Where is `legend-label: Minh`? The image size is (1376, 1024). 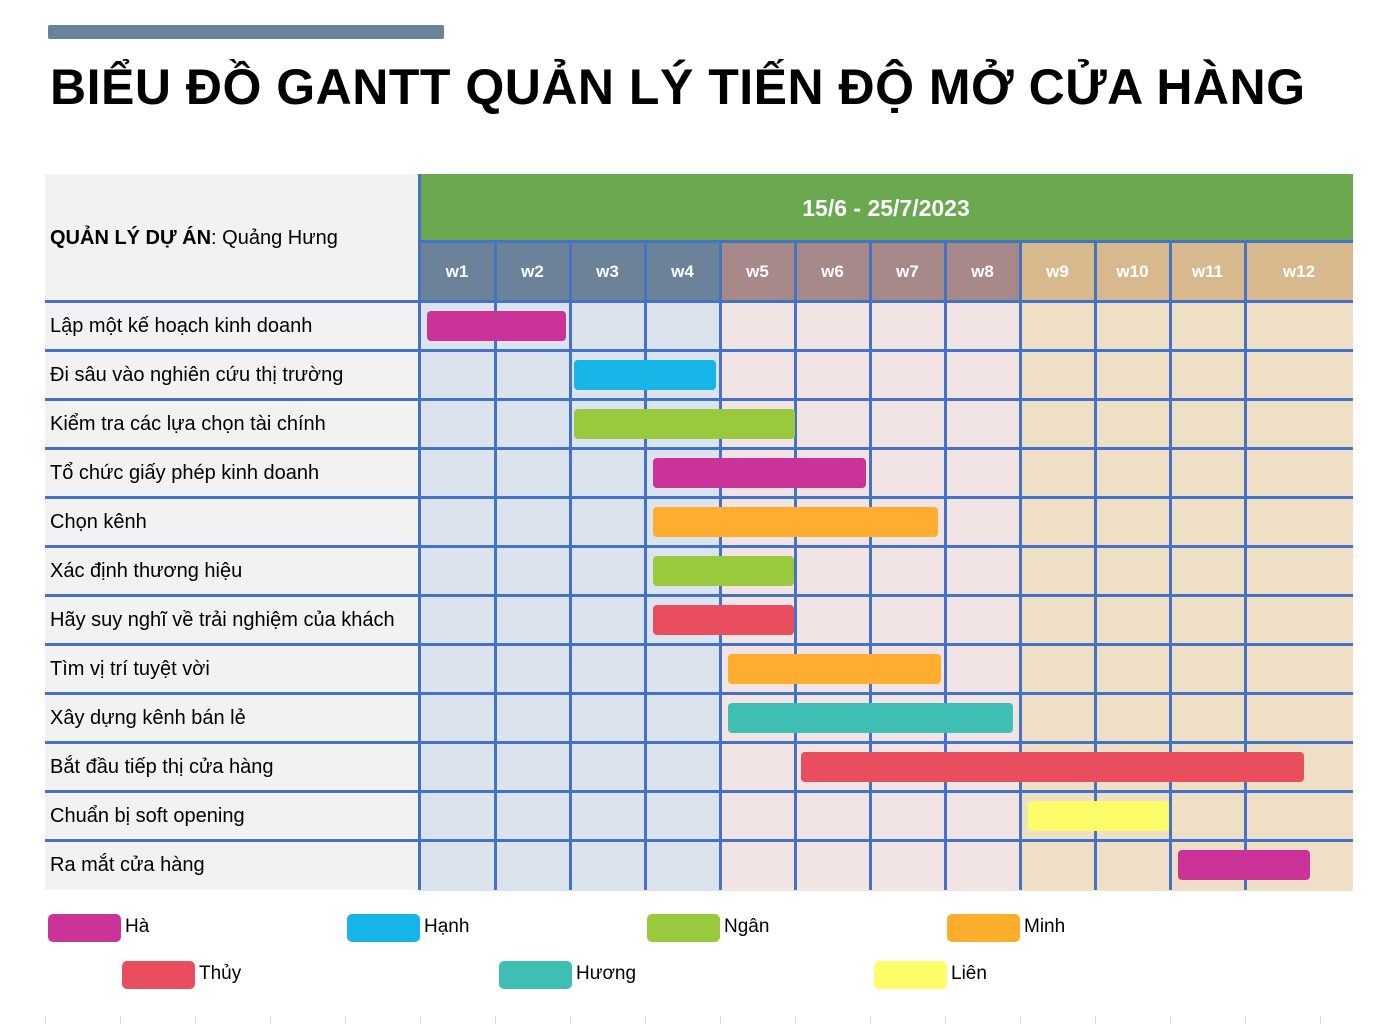
legend-label: Minh is located at coordinates (1045, 926).